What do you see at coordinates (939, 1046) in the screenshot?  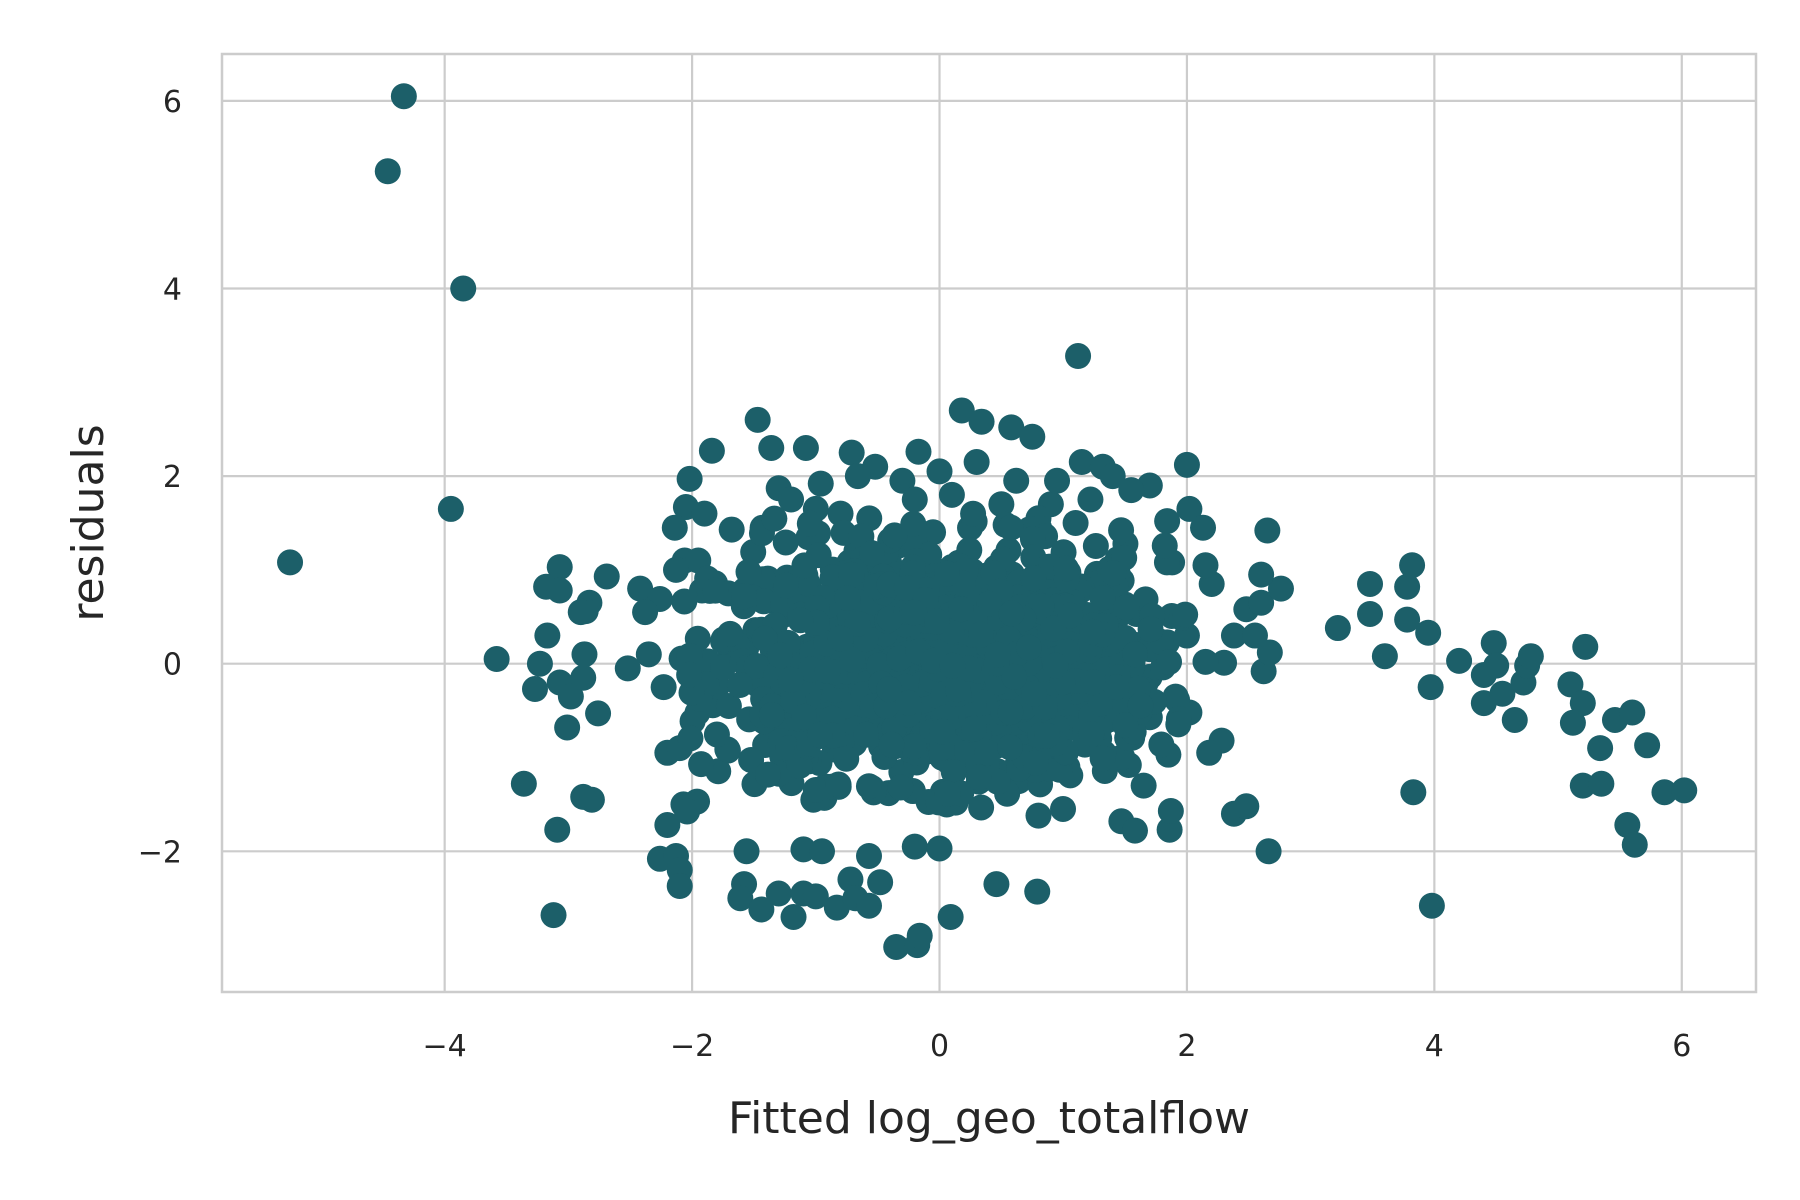 I see `x-tick-label: 0` at bounding box center [939, 1046].